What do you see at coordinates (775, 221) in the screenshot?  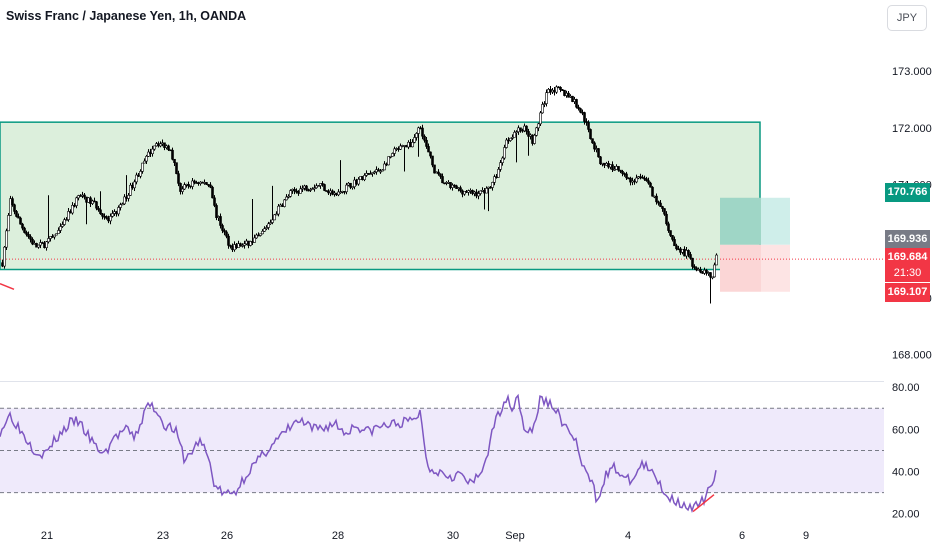 I see `long-position-target-zone-ext` at bounding box center [775, 221].